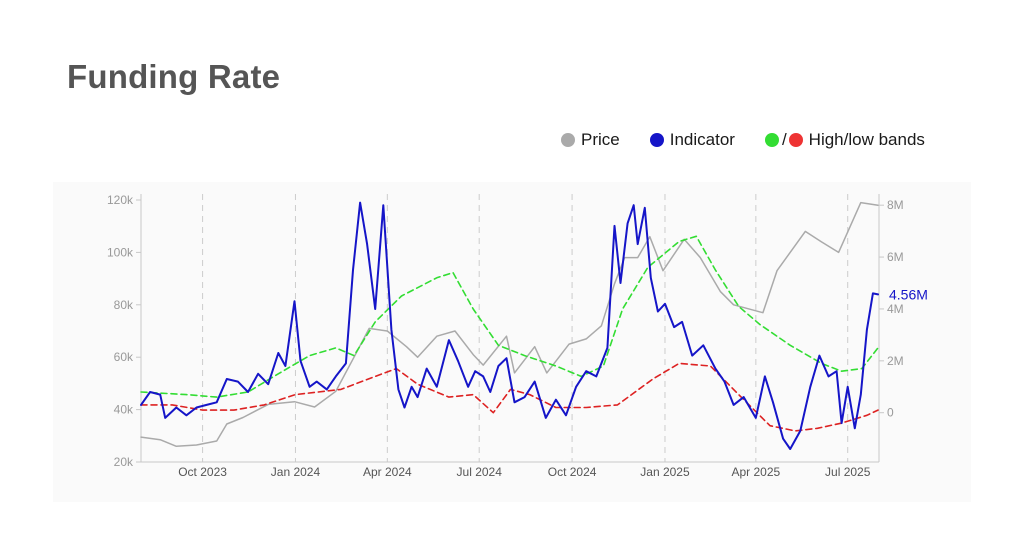  Describe the element at coordinates (890, 413) in the screenshot. I see `right-tick-label: 0` at that location.